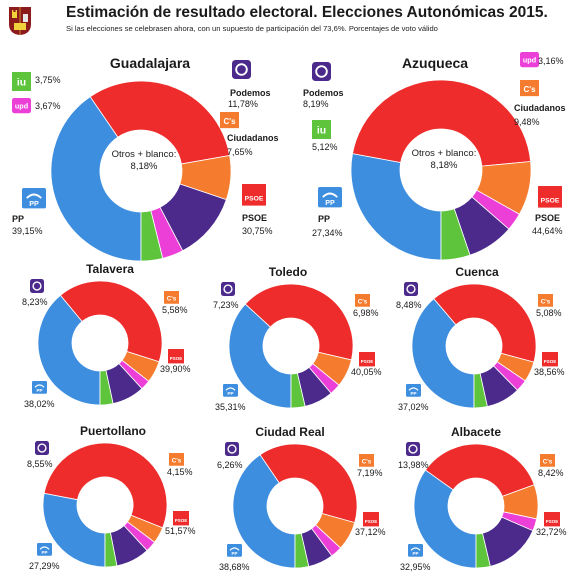 The image size is (580, 580). I want to click on data-label: 8,23%, so click(35, 302).